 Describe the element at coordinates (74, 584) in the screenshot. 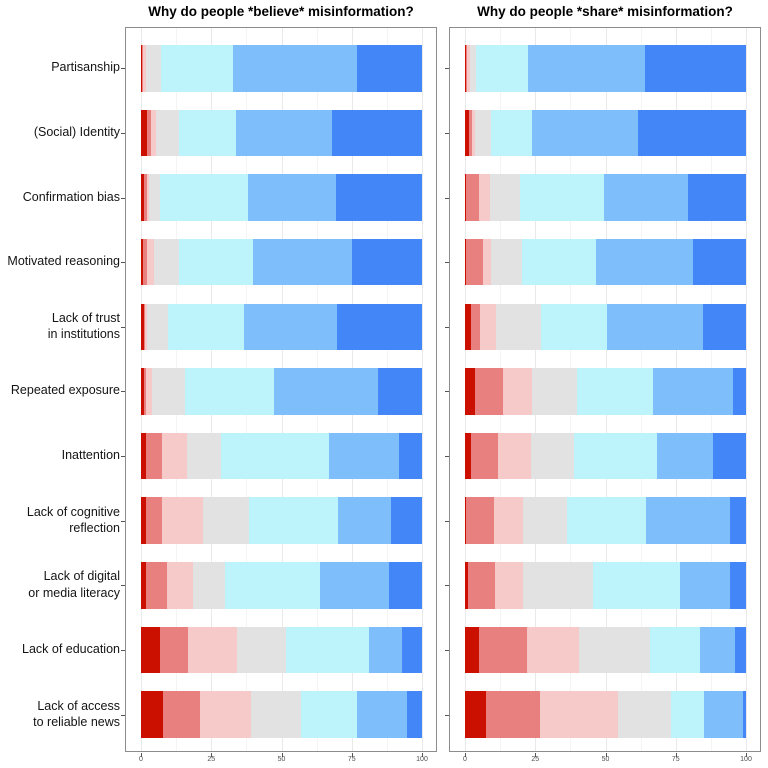

I see `category-label: Lack of digital or media literacy` at that location.